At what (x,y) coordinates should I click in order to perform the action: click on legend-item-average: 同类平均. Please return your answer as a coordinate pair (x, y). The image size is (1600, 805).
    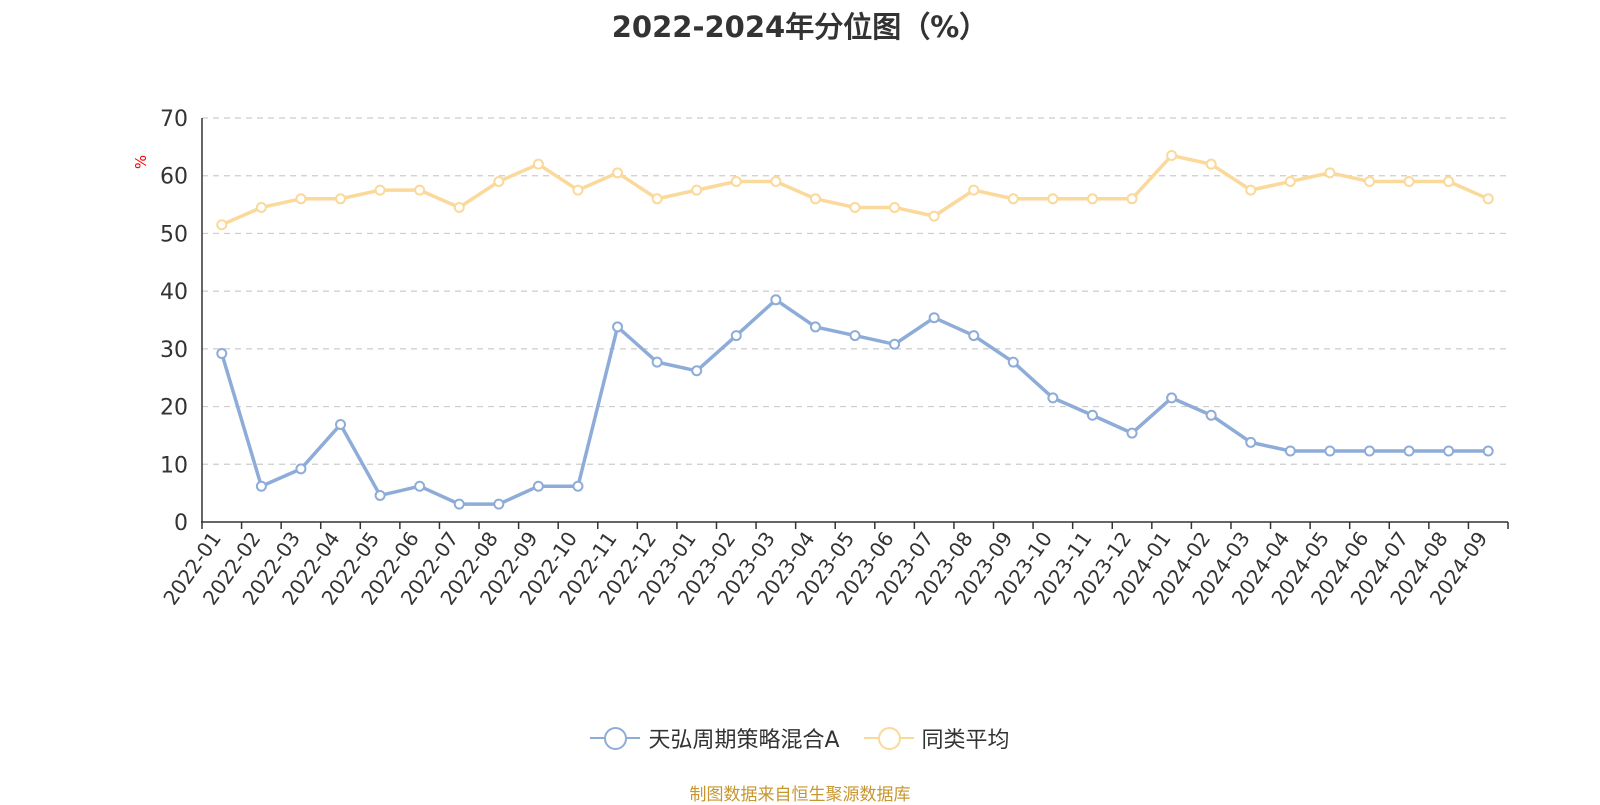
    Looking at the image, I should click on (936, 738).